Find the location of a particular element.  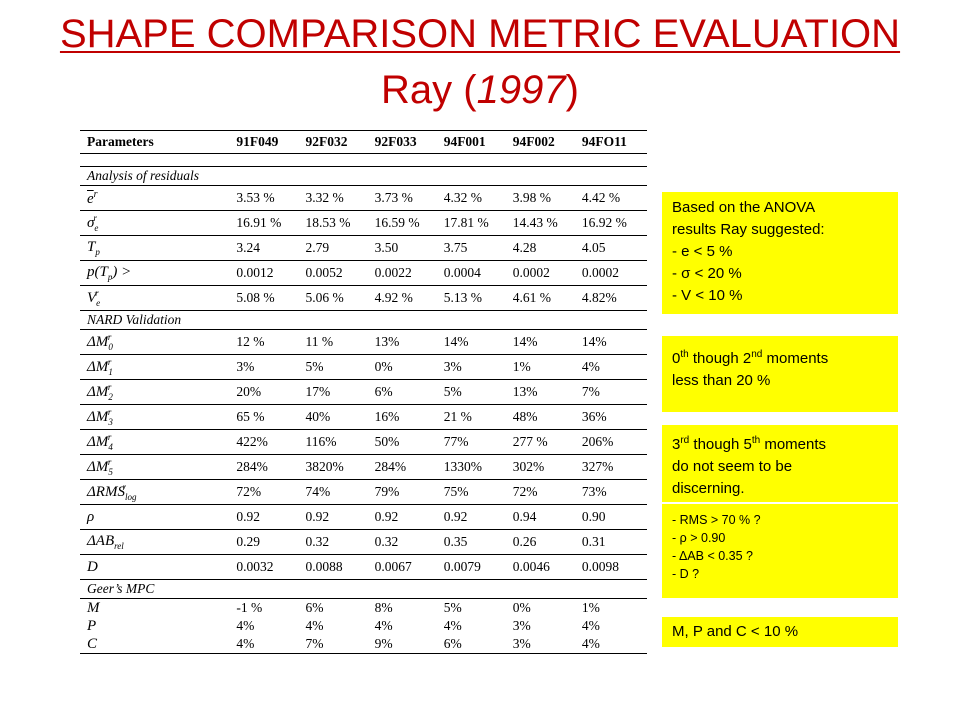

header-cell: 94F002 is located at coordinates (543, 142).